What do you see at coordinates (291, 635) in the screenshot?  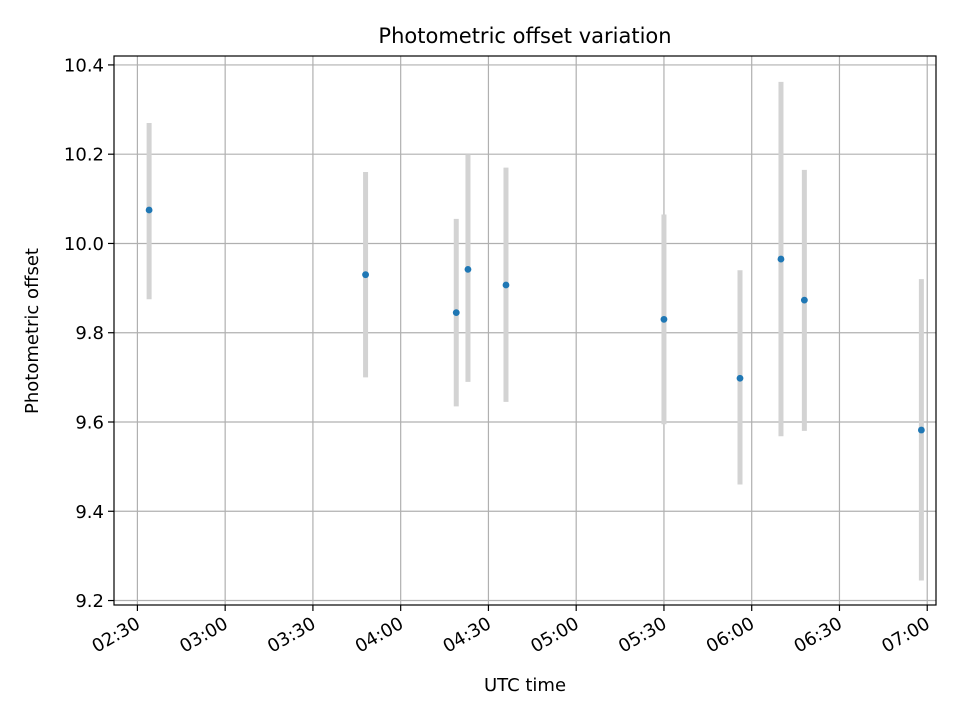 I see `x-tick-label: 03:30` at bounding box center [291, 635].